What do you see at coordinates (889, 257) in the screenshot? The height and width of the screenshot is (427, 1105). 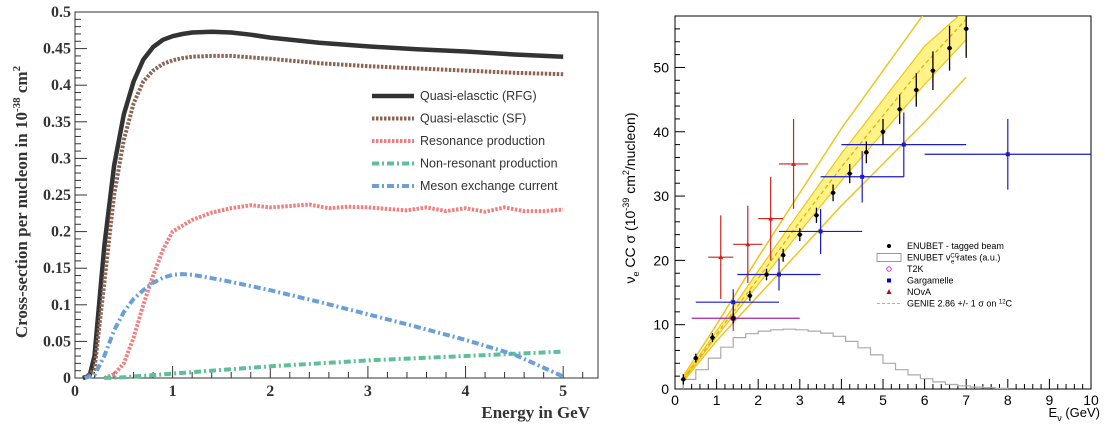 I see `right-legend-enubet-rates-a-u-swatch` at bounding box center [889, 257].